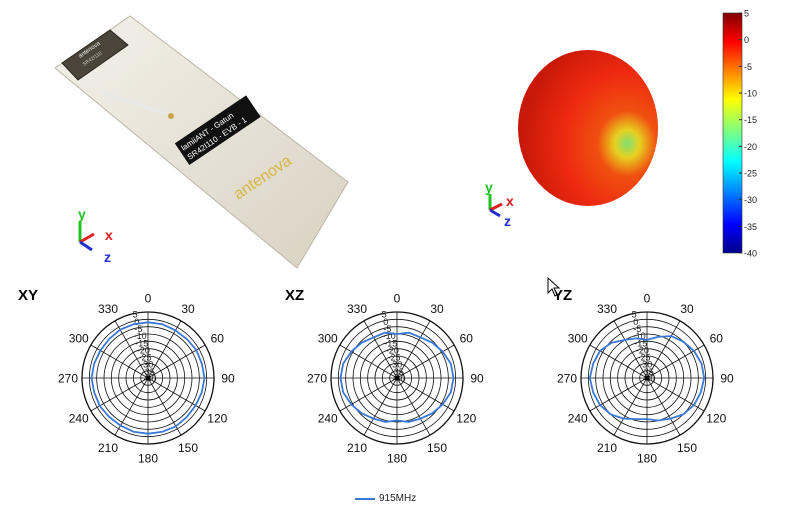 The image size is (785, 517). I want to click on legend-line-915mhz, so click(365, 498).